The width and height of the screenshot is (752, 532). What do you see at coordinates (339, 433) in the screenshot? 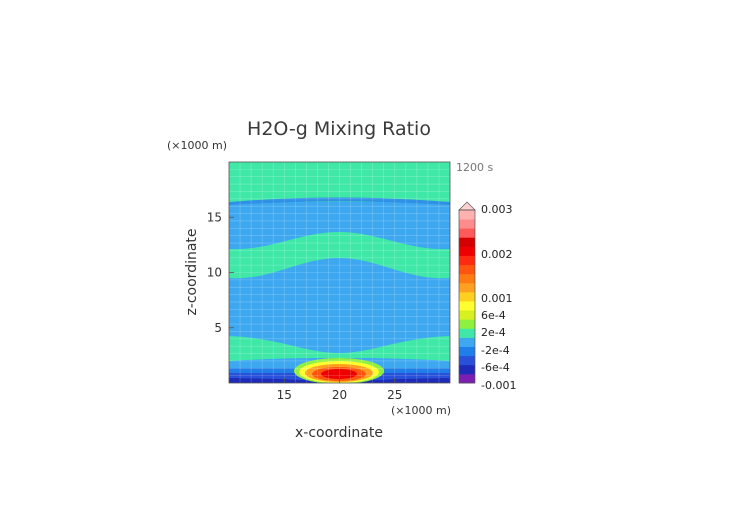
I see `x-axis-label: x-coordinate` at bounding box center [339, 433].